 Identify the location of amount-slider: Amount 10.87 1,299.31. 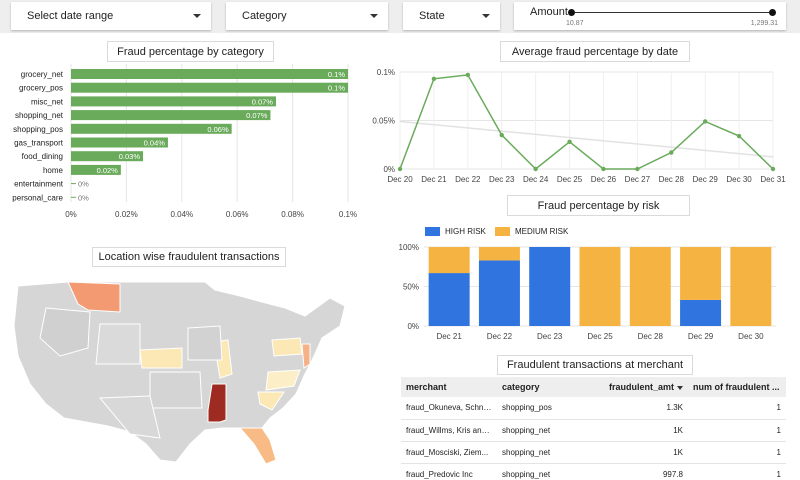
(650, 16).